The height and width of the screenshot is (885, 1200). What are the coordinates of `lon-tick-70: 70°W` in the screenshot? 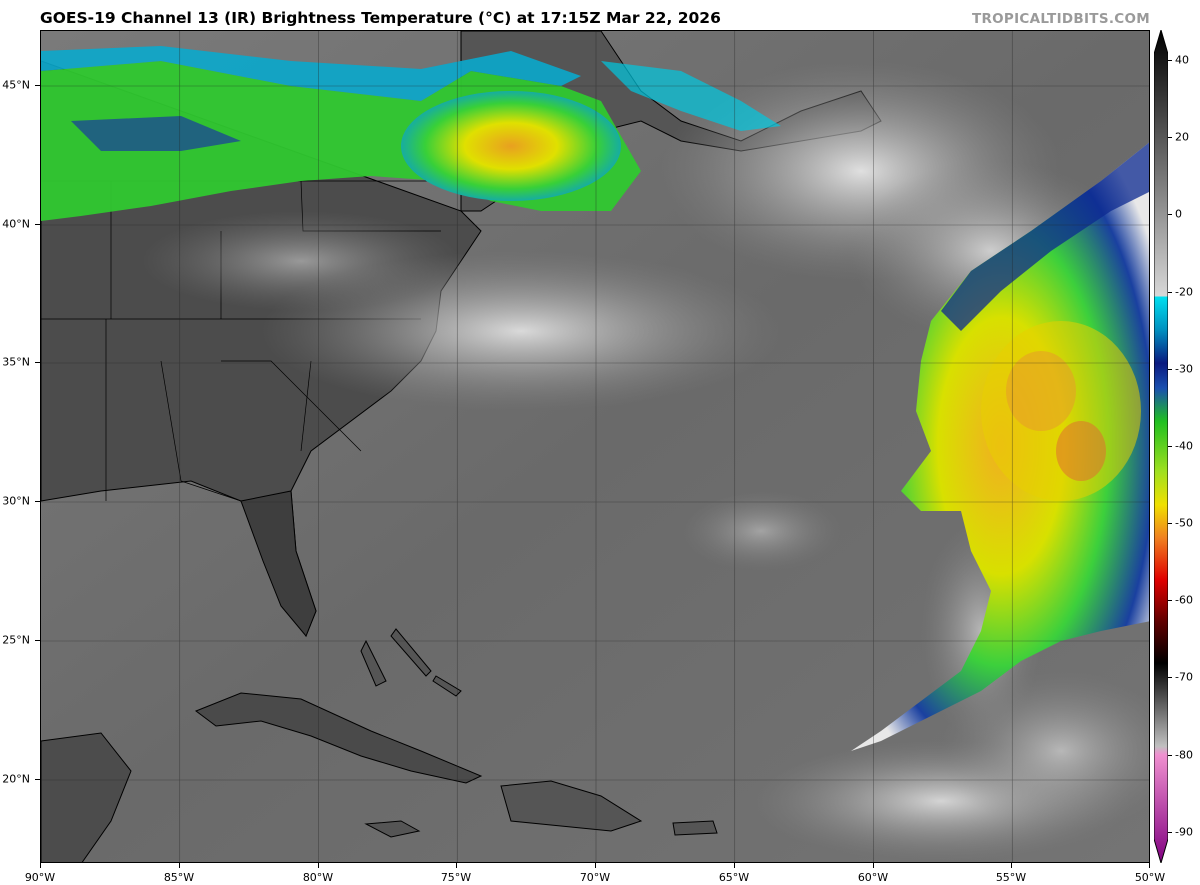 It's located at (595, 877).